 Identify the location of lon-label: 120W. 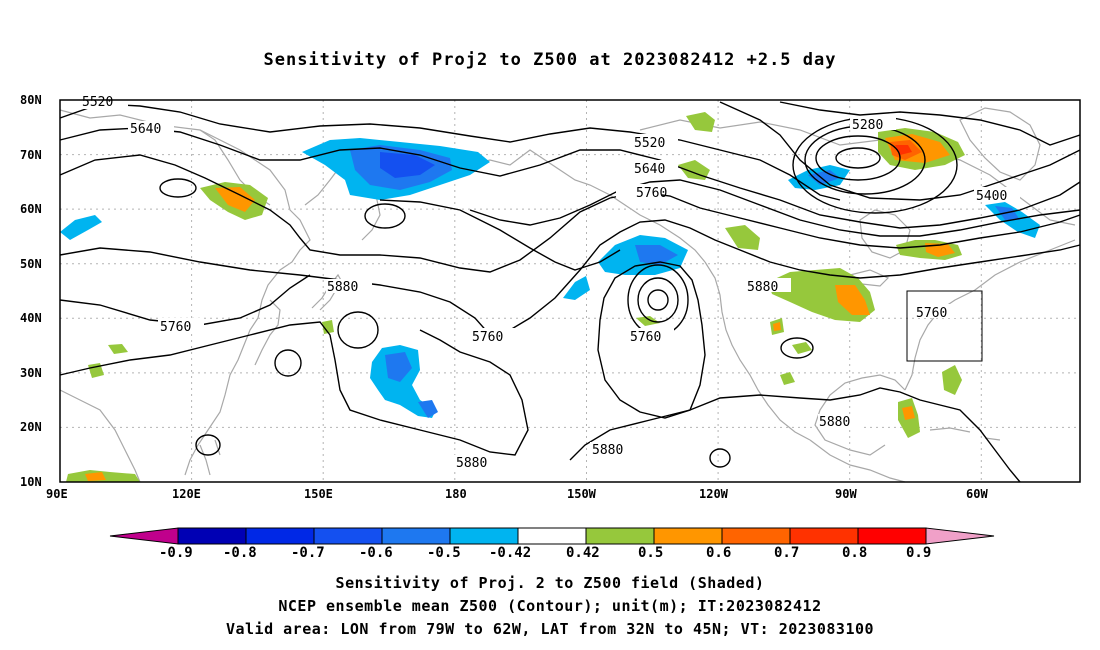
(714, 494).